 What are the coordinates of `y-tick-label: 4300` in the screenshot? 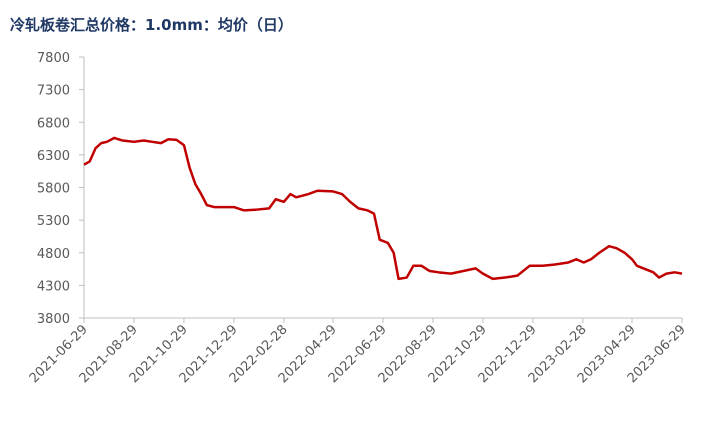 It's located at (53, 286).